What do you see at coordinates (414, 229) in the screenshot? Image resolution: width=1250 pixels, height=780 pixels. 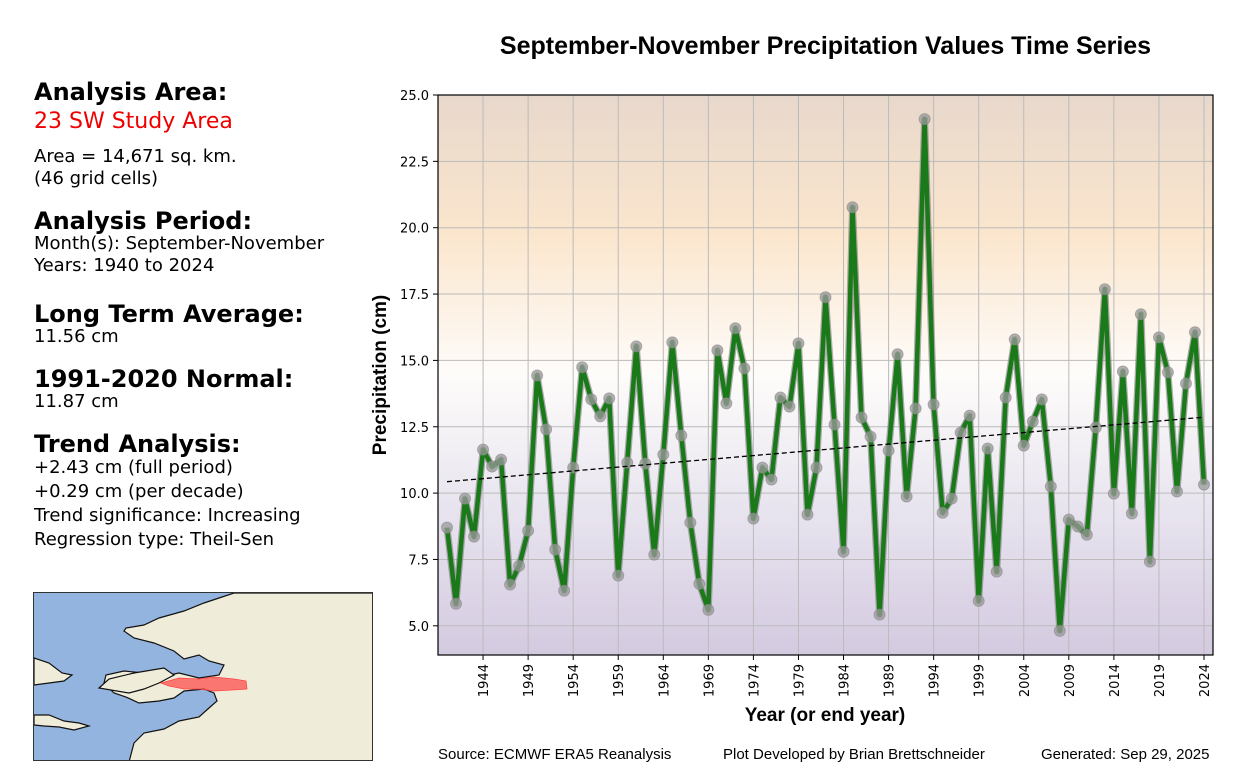 I see `y-tick-label: 20.0` at bounding box center [414, 229].